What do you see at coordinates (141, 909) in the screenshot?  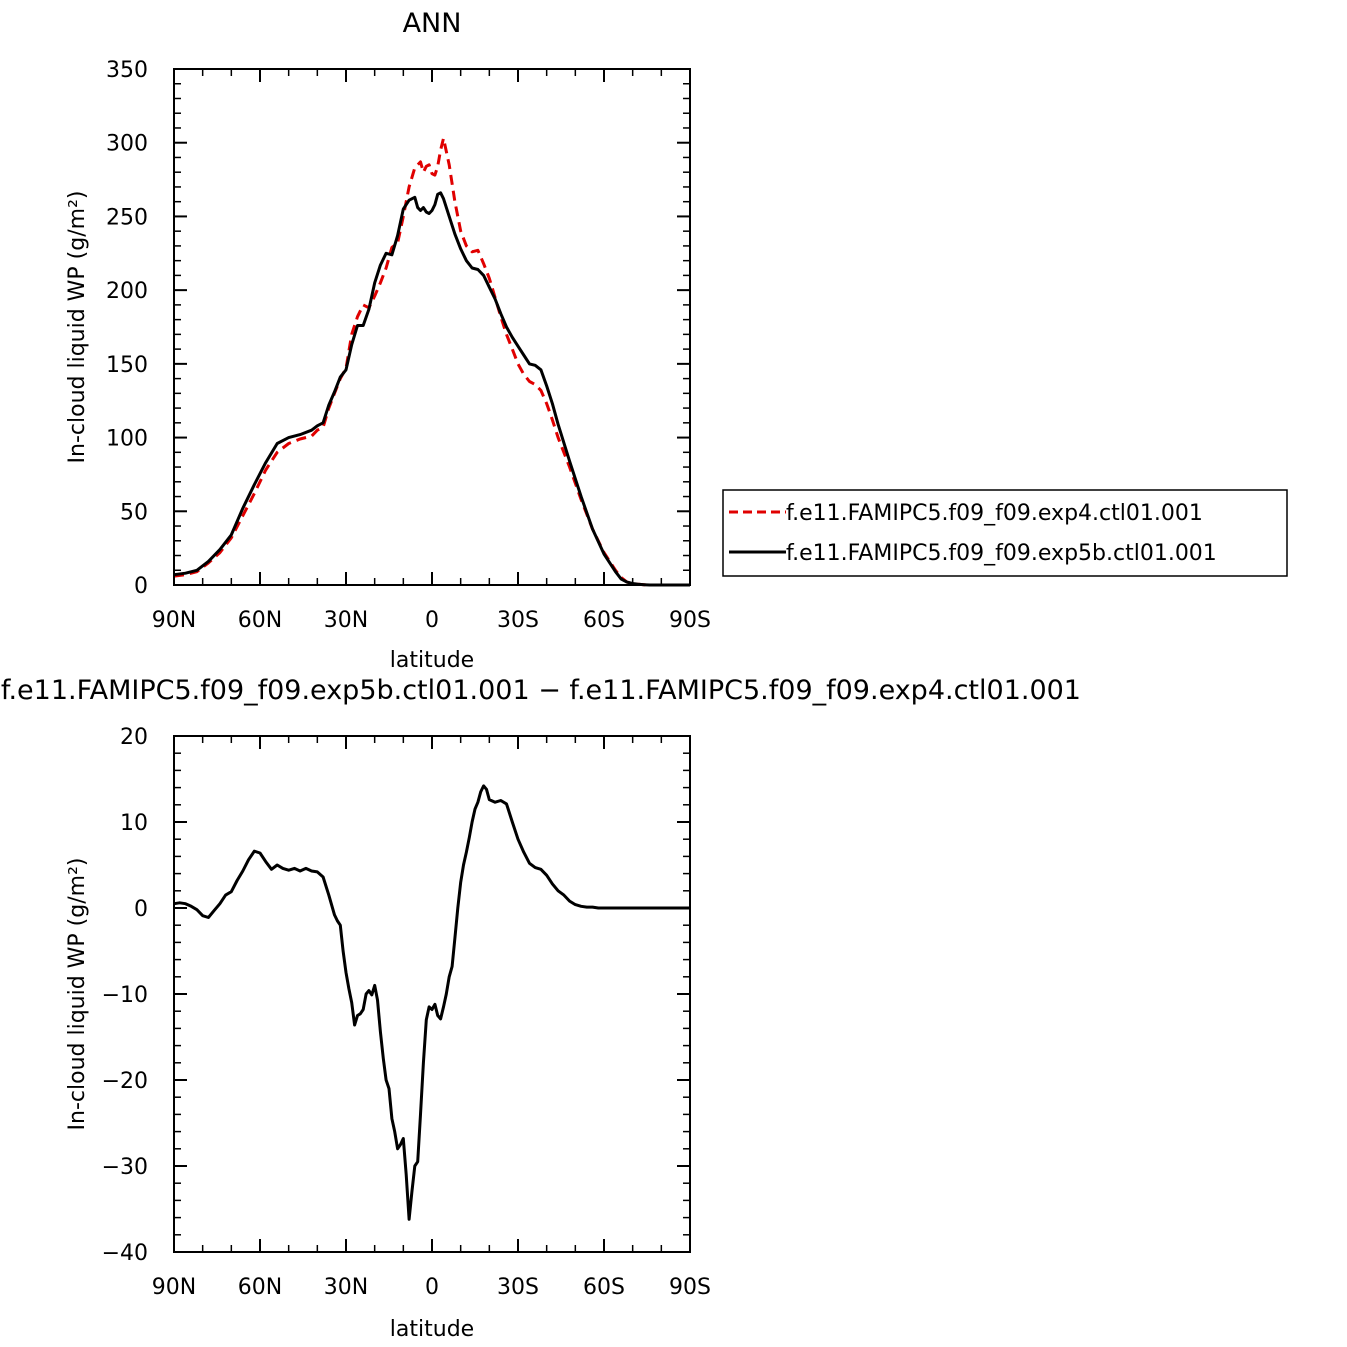 I see `bottom-ytick-label: 0` at bounding box center [141, 909].